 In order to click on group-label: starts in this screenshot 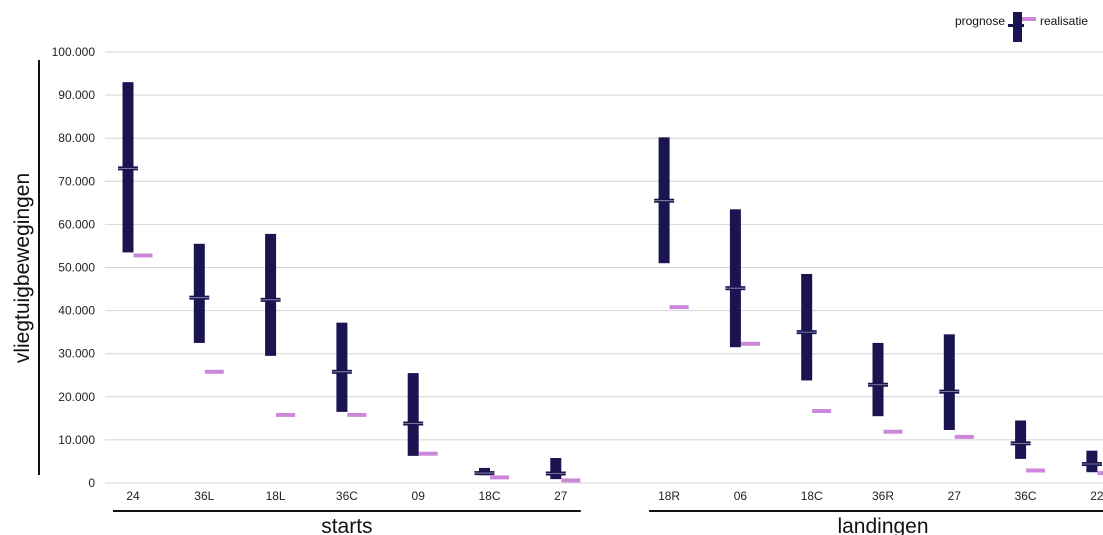, I will do `click(346, 525)`.